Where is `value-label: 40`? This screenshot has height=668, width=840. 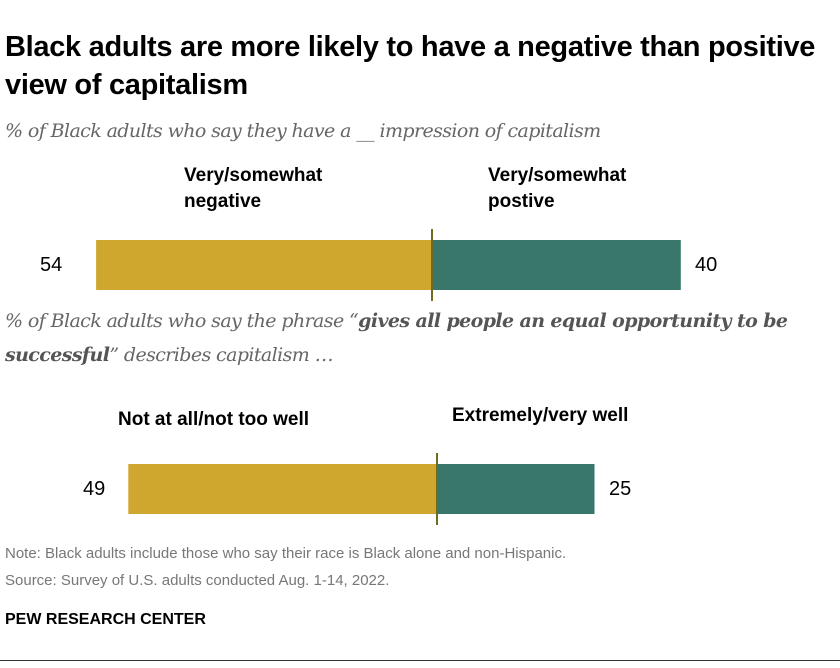 value-label: 40 is located at coordinates (706, 265).